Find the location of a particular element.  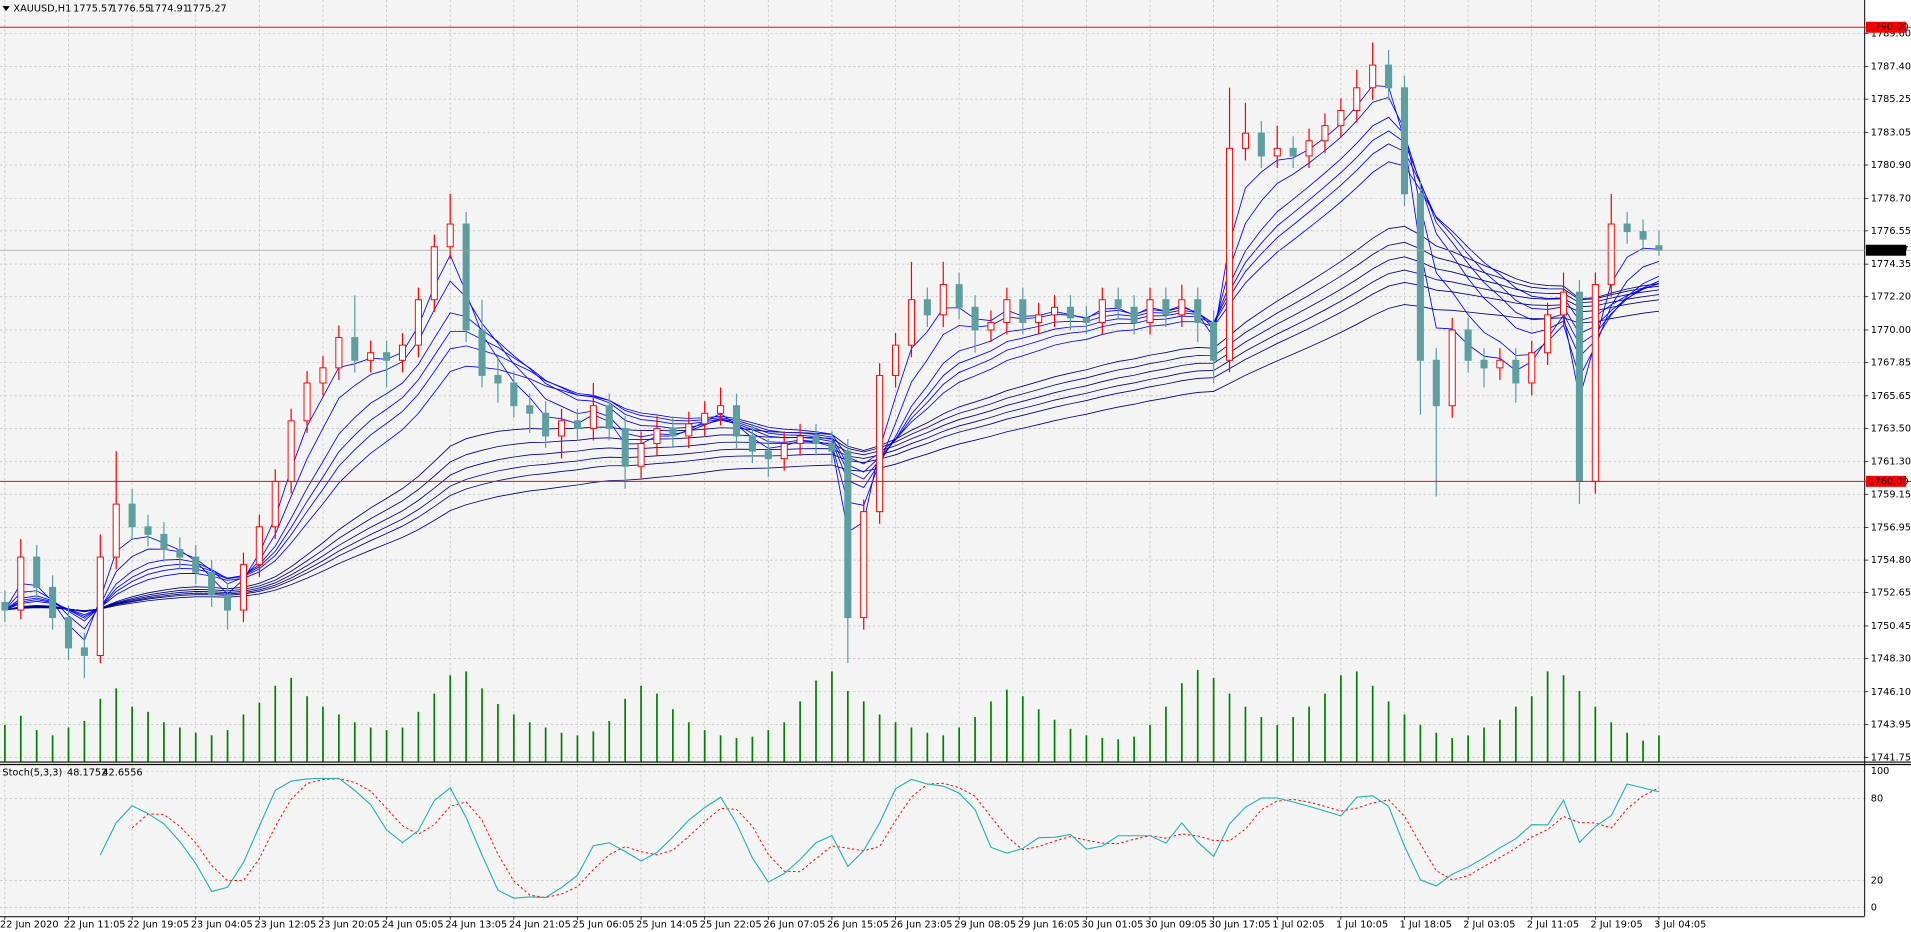

y-tick-label: 1754.80 is located at coordinates (1891, 560).